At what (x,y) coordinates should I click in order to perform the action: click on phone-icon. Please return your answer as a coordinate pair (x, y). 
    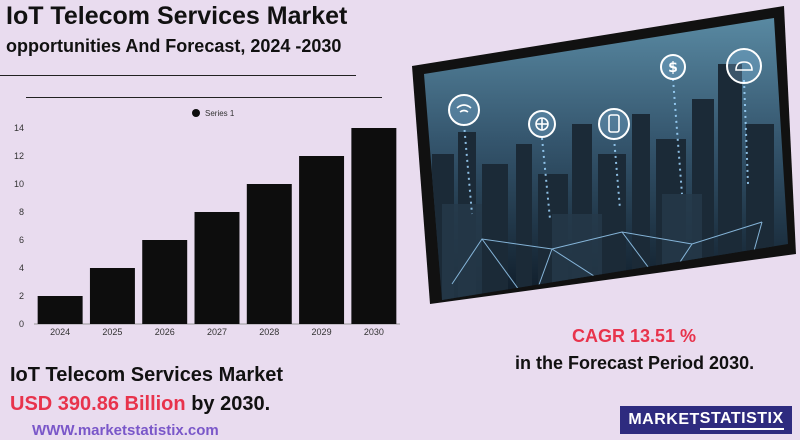
    Looking at the image, I should click on (614, 124).